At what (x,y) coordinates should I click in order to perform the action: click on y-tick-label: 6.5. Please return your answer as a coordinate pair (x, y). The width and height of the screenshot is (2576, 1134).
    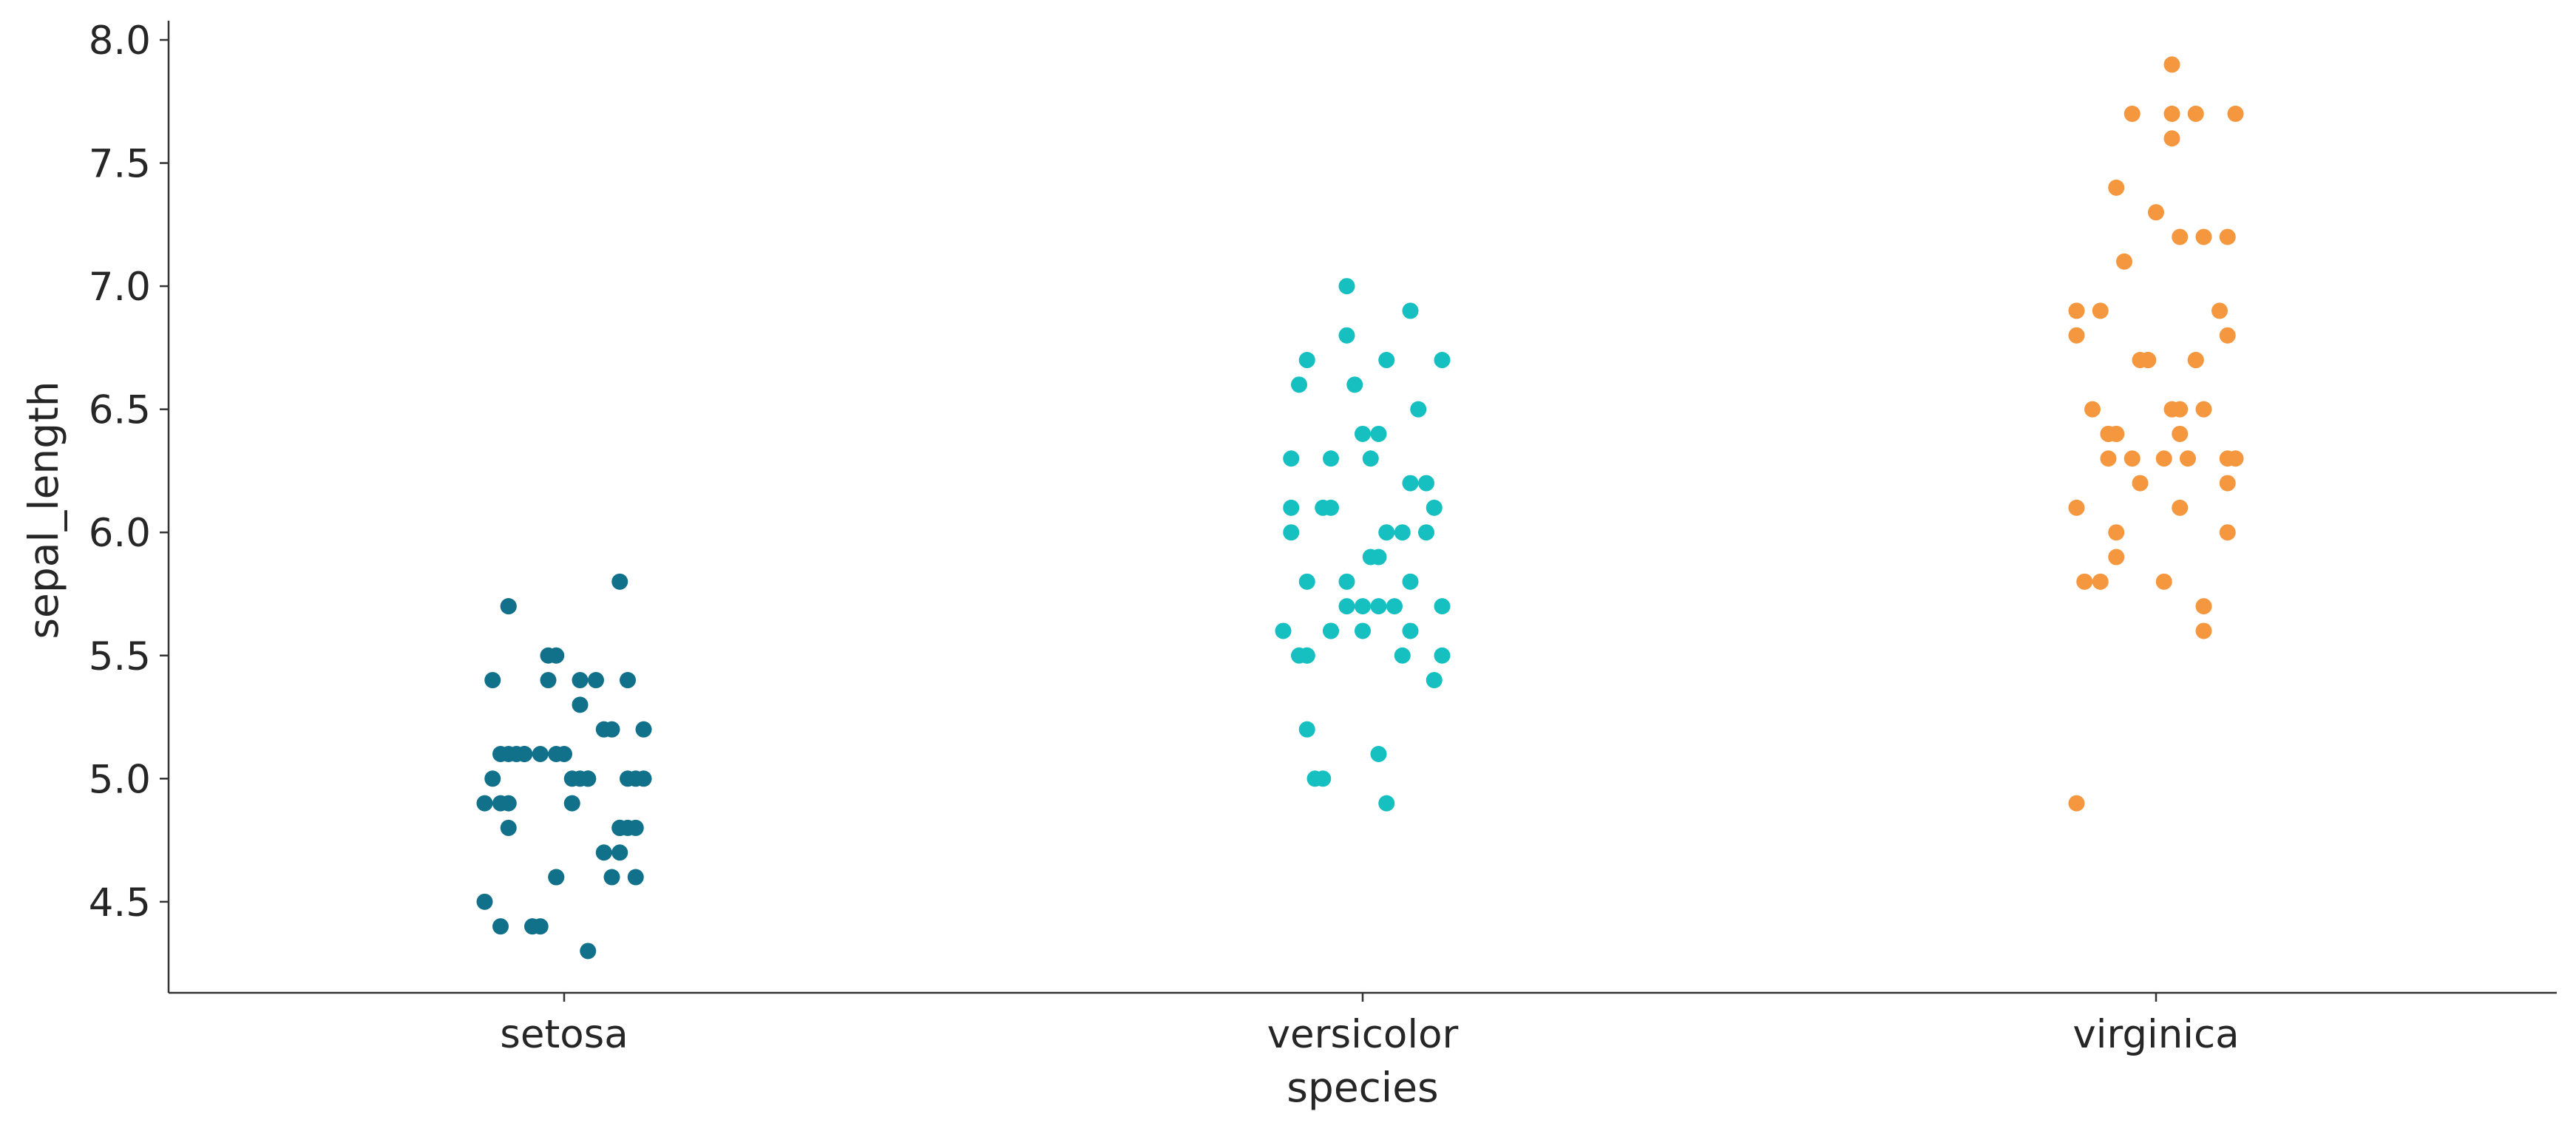
    Looking at the image, I should click on (120, 411).